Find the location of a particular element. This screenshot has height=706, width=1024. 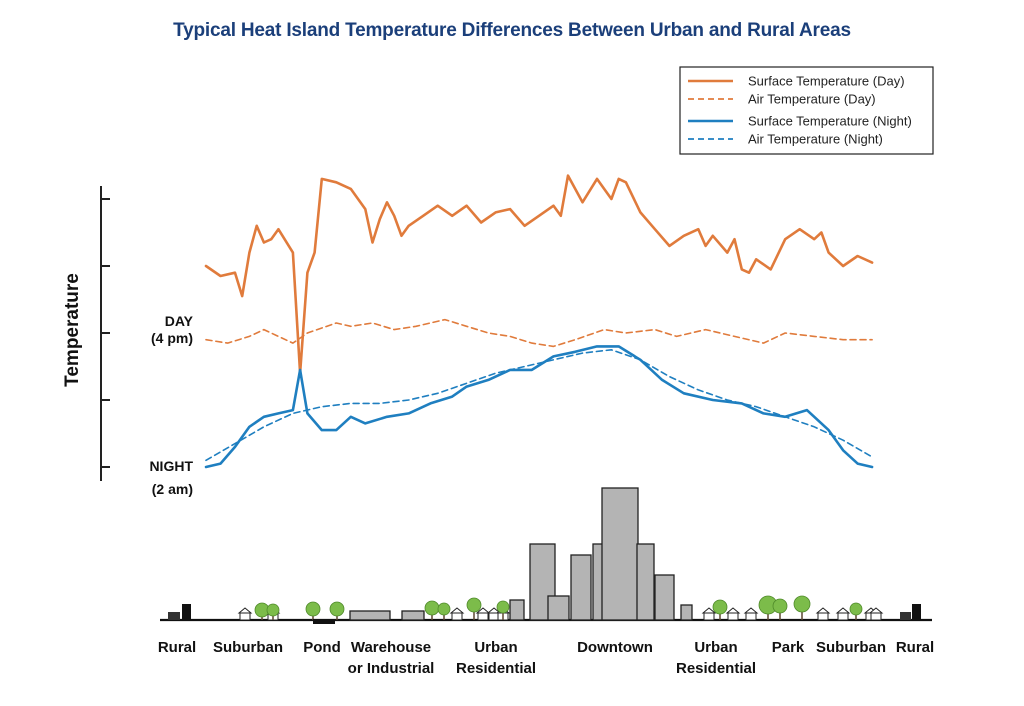

legend-label-3: Air Temperature (Night) is located at coordinates (815, 139).